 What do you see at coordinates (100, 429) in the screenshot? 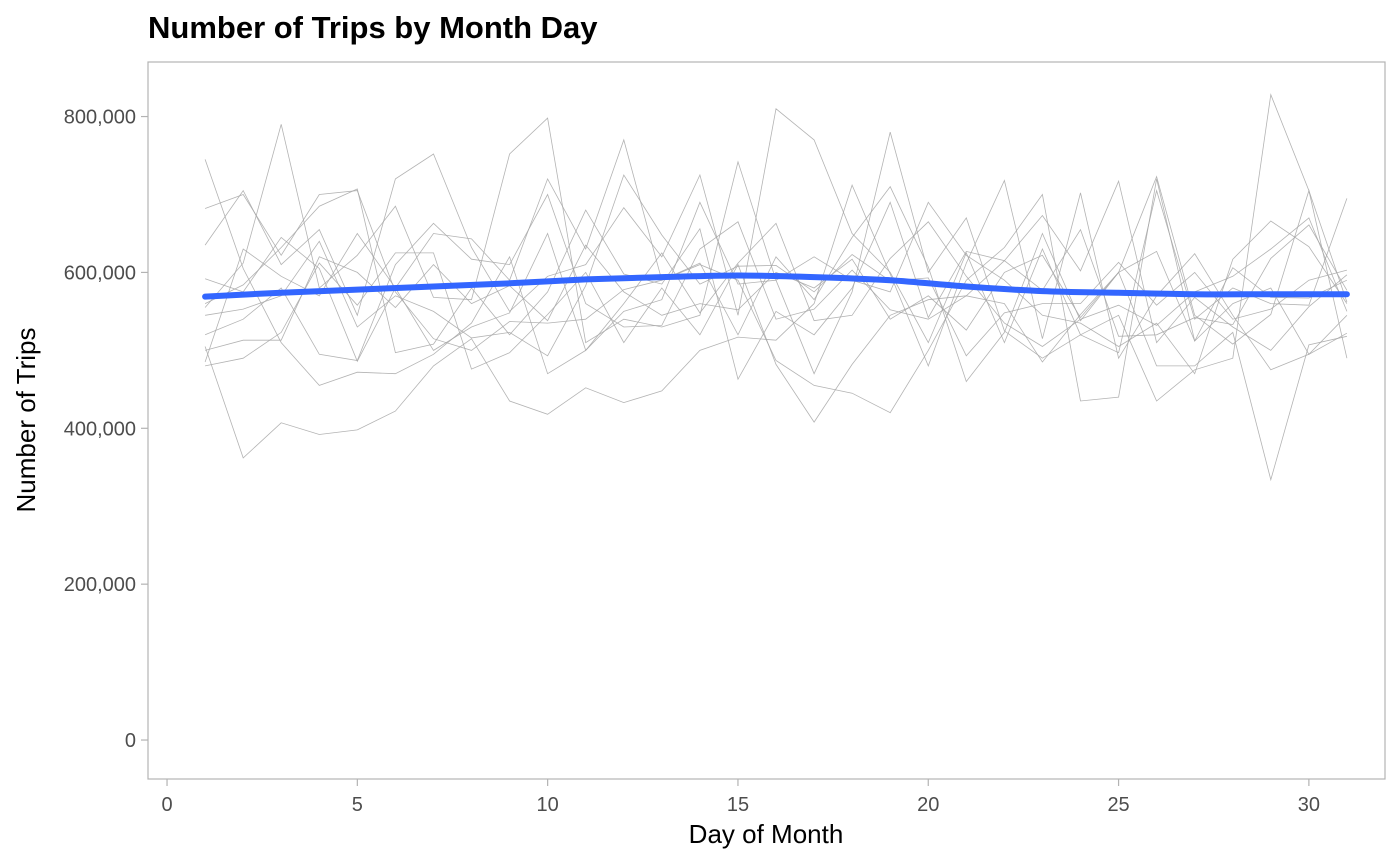
I see `y-tick-label: 400,000` at bounding box center [100, 429].